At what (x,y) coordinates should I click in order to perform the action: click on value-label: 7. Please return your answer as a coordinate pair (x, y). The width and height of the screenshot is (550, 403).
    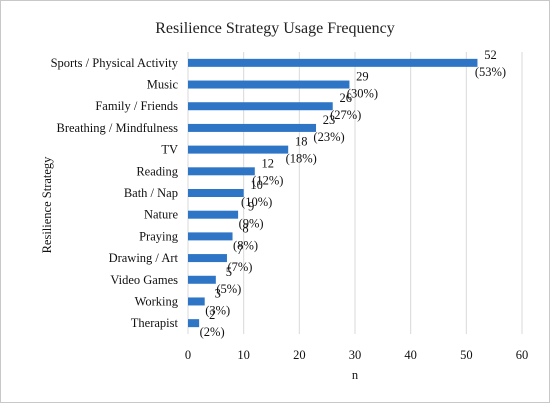
    Looking at the image, I should click on (240, 250).